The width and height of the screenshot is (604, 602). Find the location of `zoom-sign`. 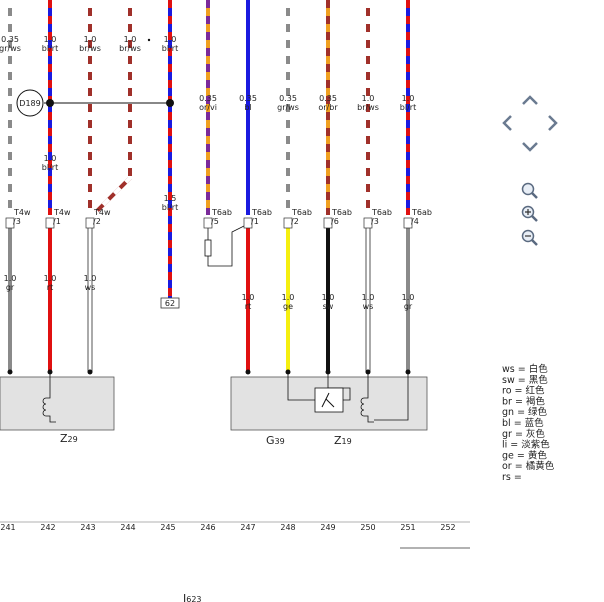

zoom-sign is located at coordinates (528, 212).